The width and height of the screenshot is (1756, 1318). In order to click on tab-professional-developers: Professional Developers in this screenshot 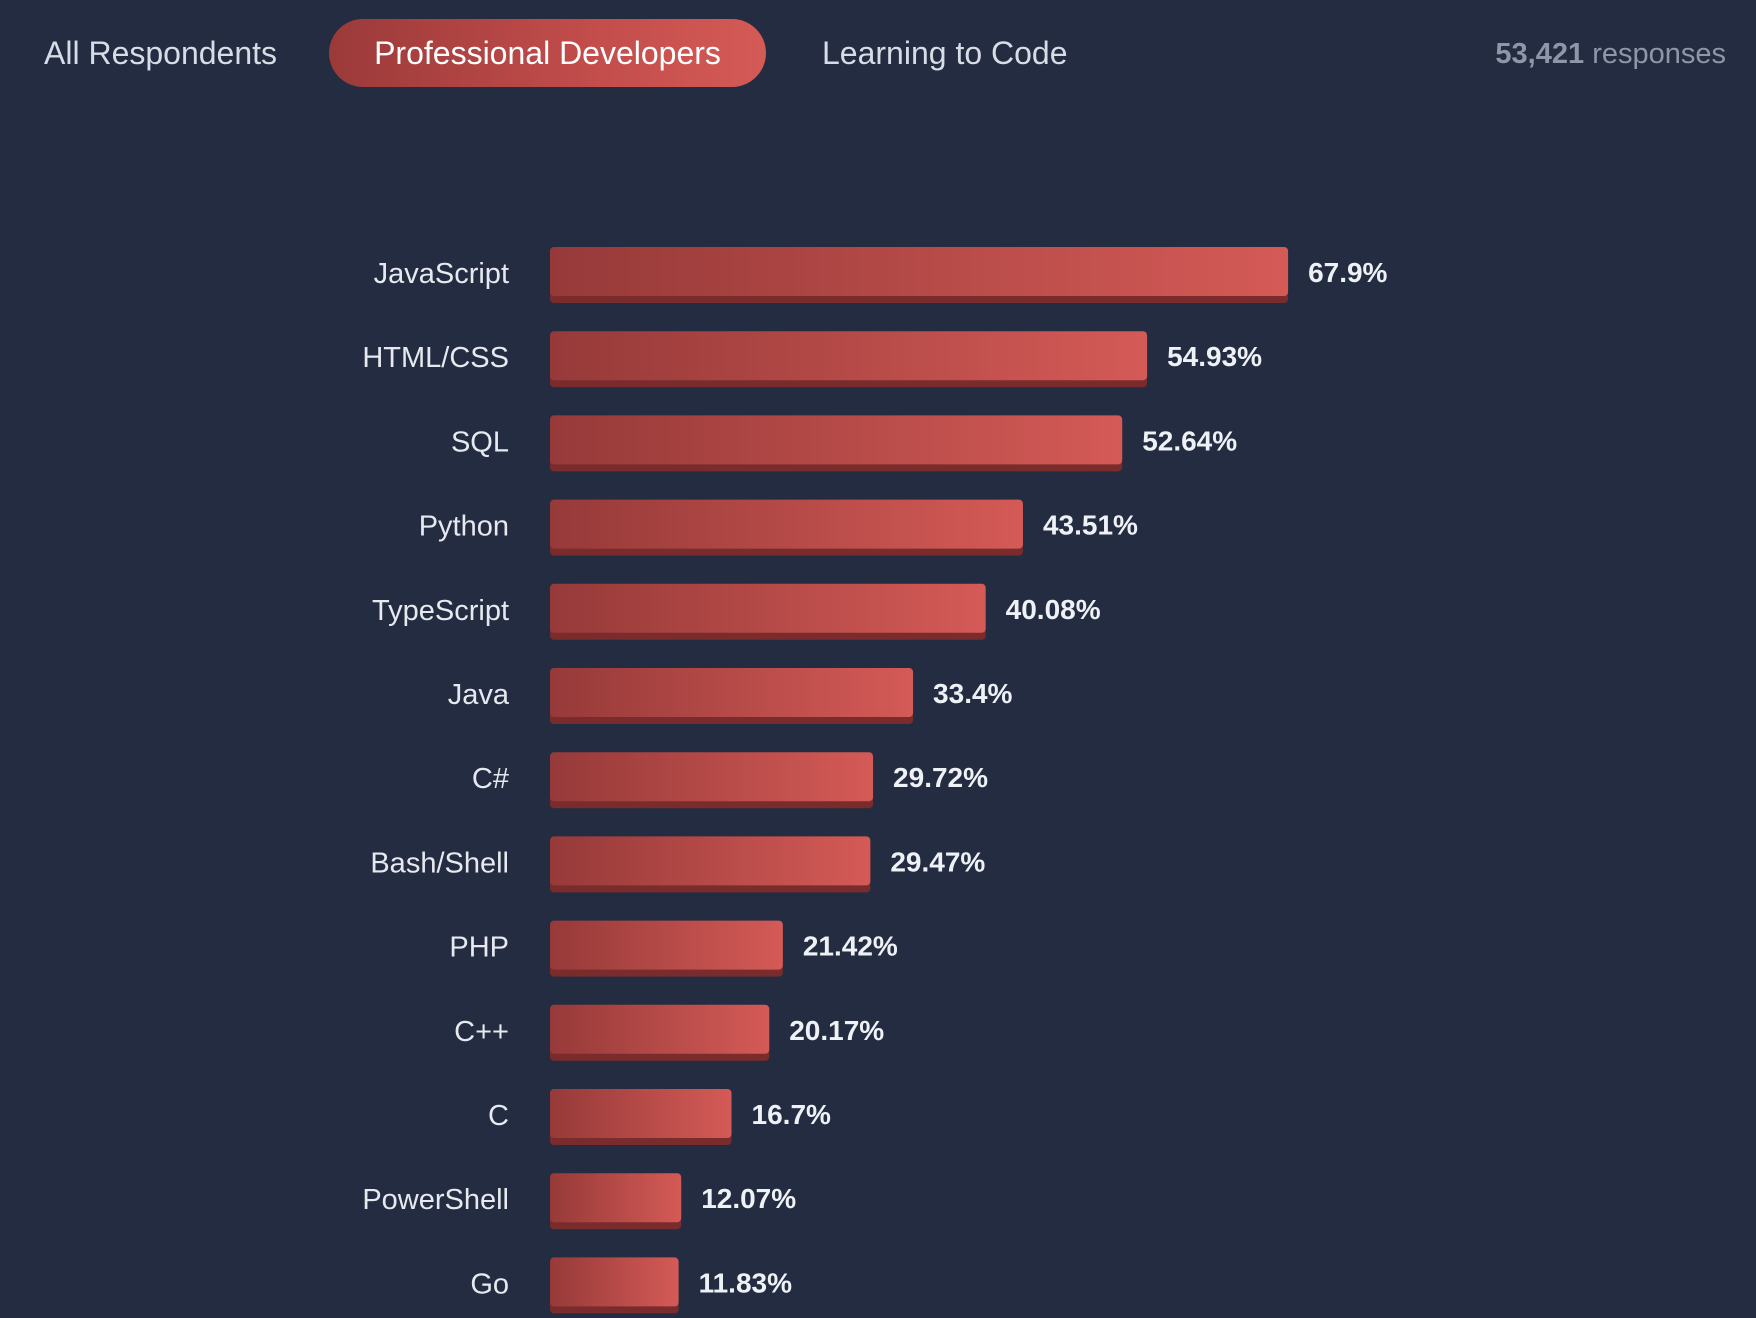, I will do `click(547, 53)`.